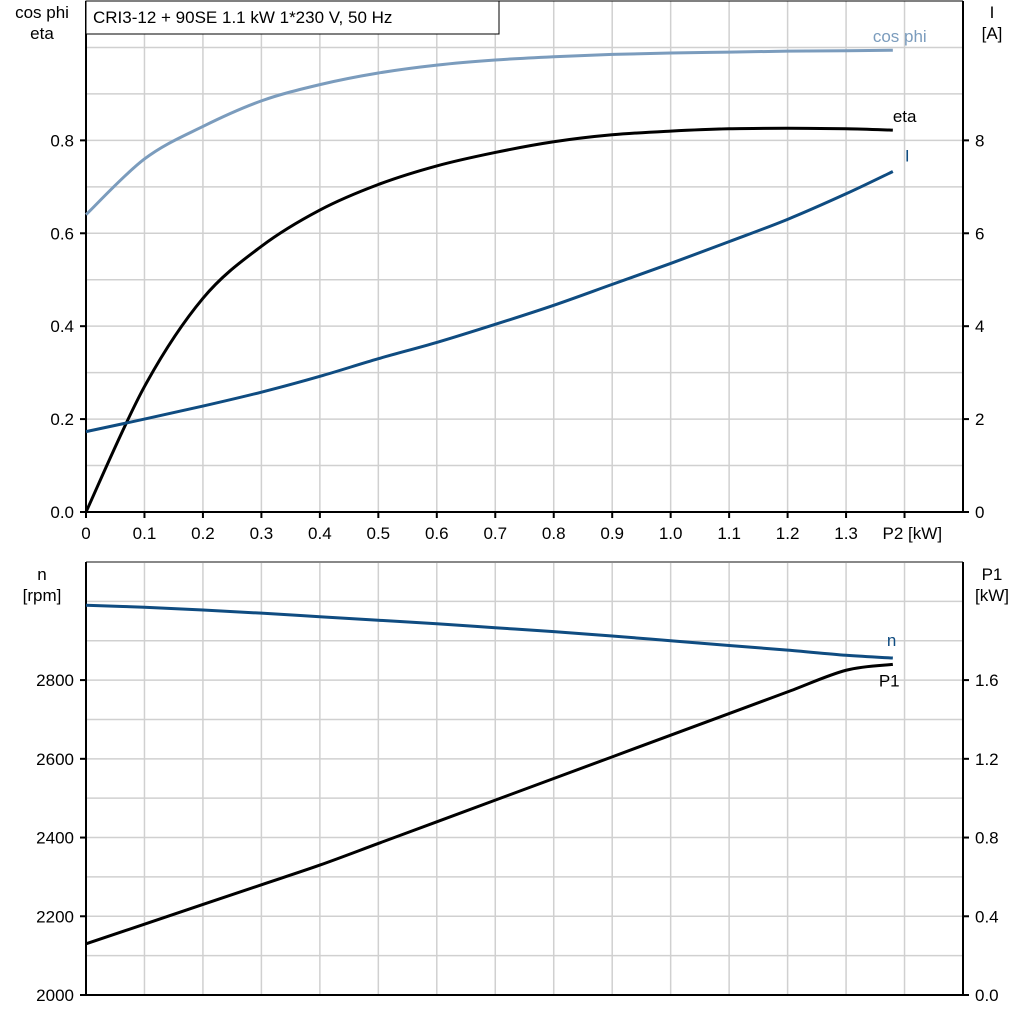 Image resolution: width=1024 pixels, height=1024 pixels. What do you see at coordinates (62, 419) in the screenshot?
I see `y-tick-label-left: 0.2` at bounding box center [62, 419].